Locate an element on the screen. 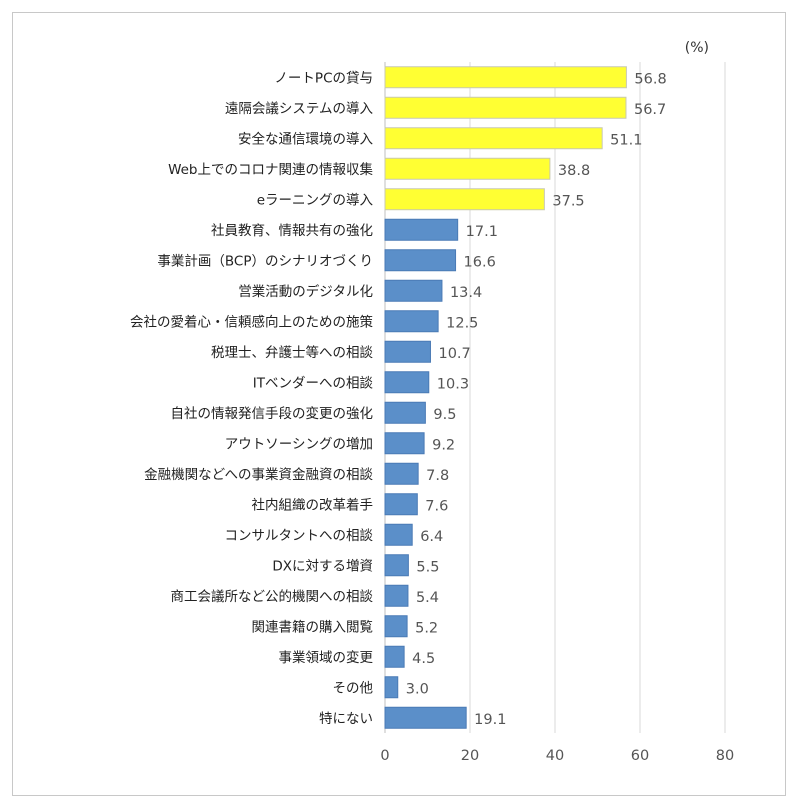  value-label: 3.0 is located at coordinates (417, 689).